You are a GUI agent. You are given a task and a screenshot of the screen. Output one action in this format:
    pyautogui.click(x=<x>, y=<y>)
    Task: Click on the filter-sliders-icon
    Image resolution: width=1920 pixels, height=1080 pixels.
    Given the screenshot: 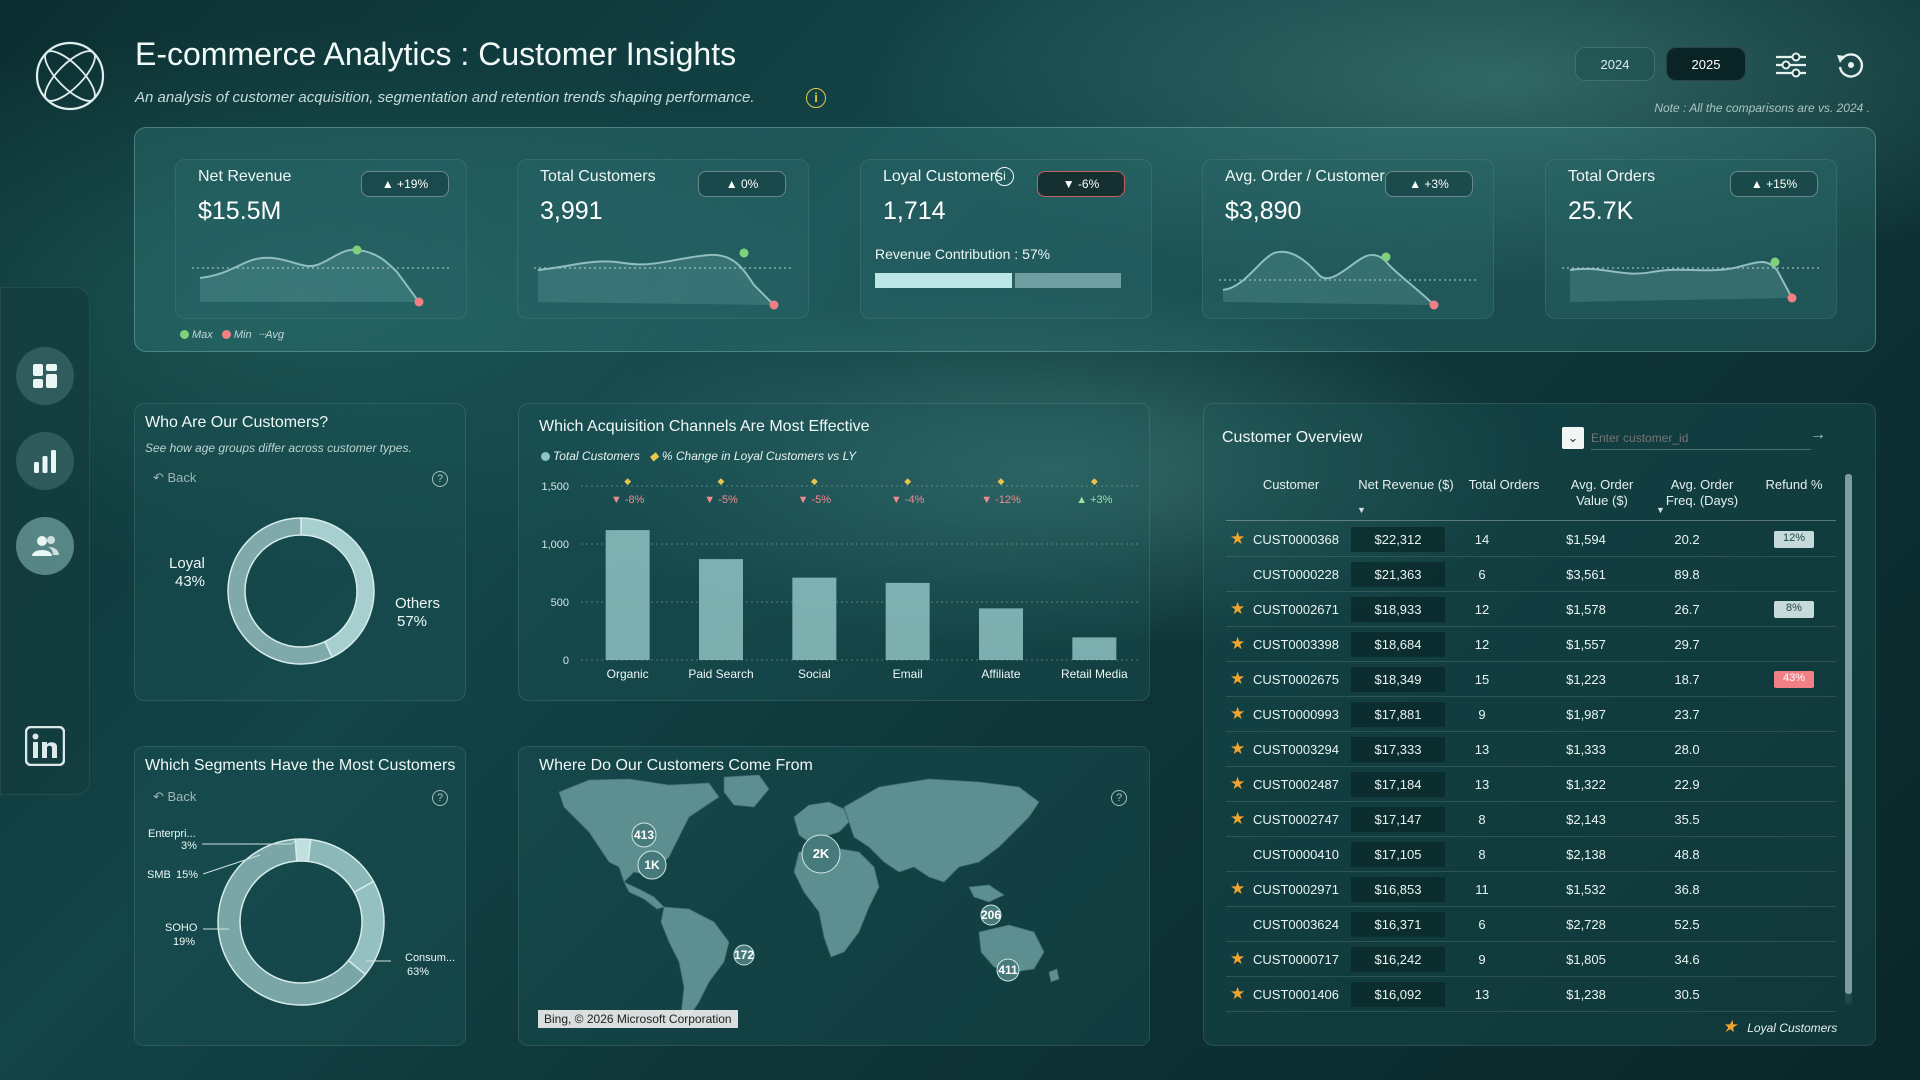 What is the action you would take?
    pyautogui.click(x=1791, y=65)
    